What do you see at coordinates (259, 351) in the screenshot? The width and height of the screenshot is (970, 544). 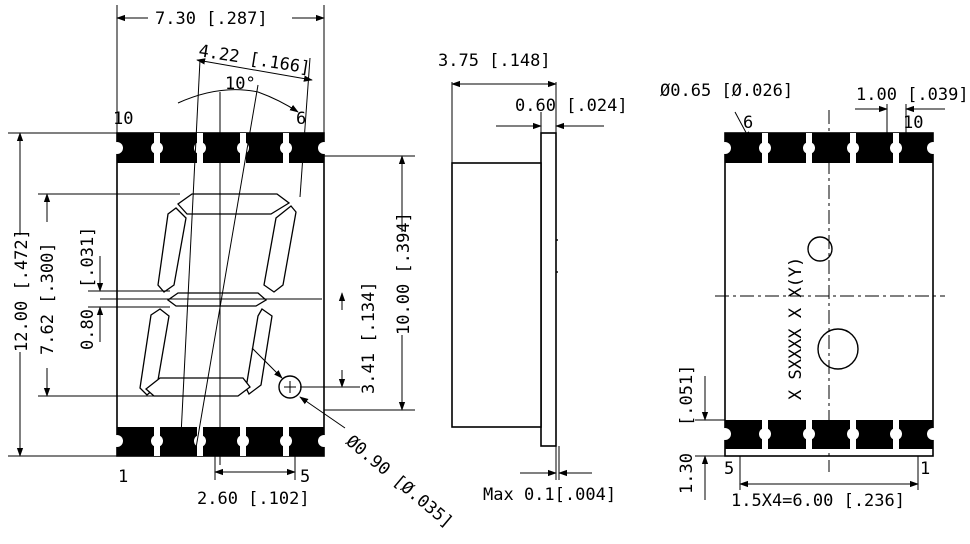 I see `segment-c` at bounding box center [259, 351].